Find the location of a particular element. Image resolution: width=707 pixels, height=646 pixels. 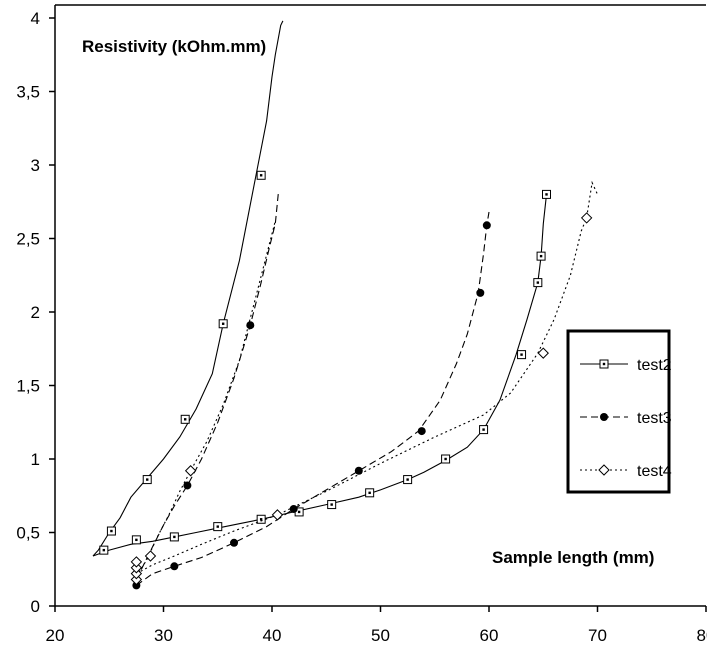

x-tick-label: 70 is located at coordinates (597, 635).